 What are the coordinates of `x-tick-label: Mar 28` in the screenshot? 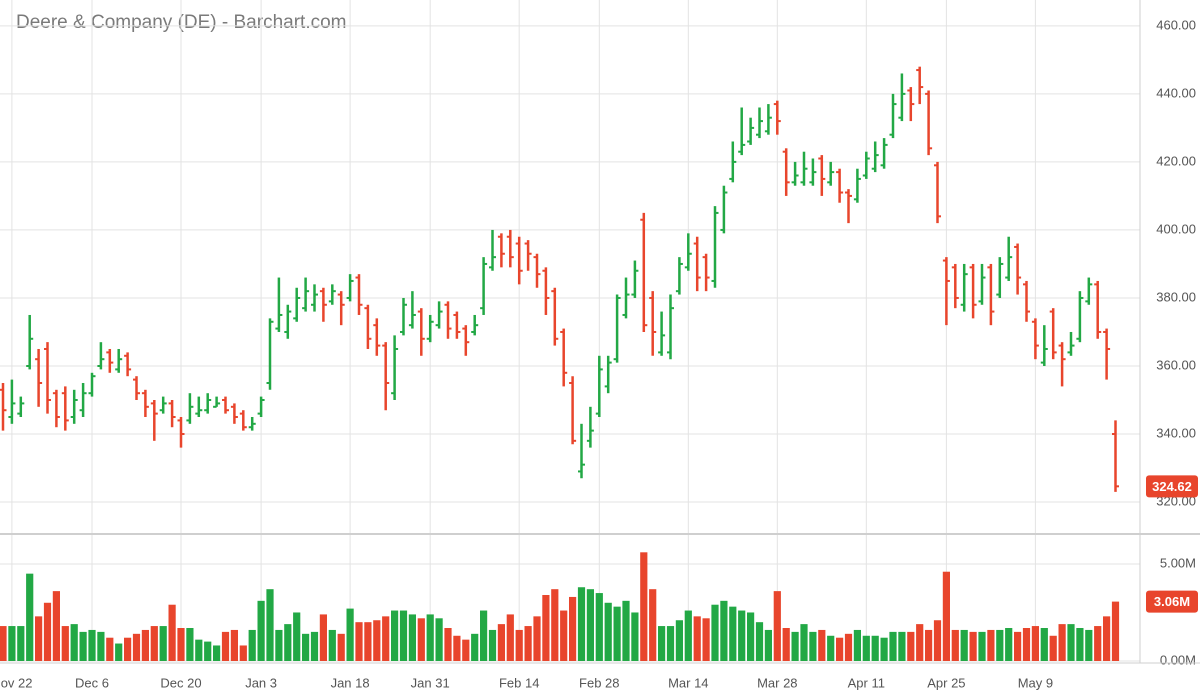 It's located at (777, 682).